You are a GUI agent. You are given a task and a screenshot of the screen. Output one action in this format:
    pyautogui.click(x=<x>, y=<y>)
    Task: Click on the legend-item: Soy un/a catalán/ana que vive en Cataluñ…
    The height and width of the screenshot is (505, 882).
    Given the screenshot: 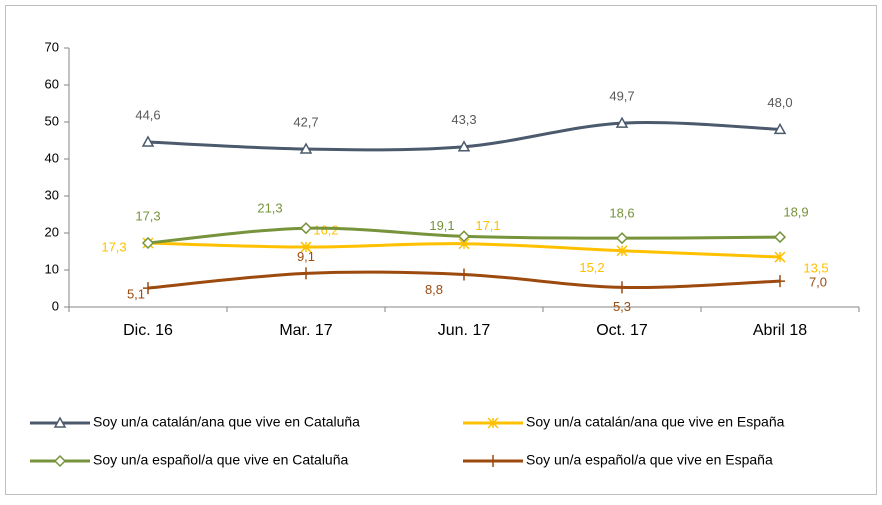 What is the action you would take?
    pyautogui.click(x=195, y=422)
    